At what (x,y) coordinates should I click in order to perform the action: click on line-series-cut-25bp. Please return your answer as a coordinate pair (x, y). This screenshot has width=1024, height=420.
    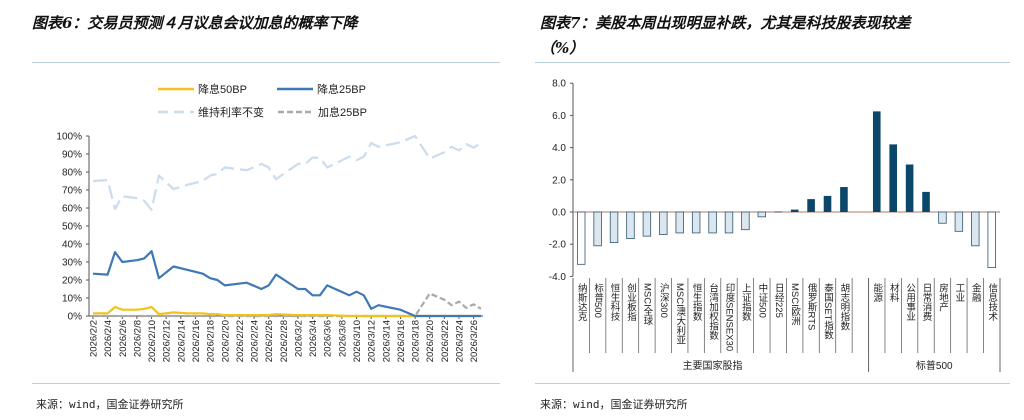
    Looking at the image, I should click on (286, 284).